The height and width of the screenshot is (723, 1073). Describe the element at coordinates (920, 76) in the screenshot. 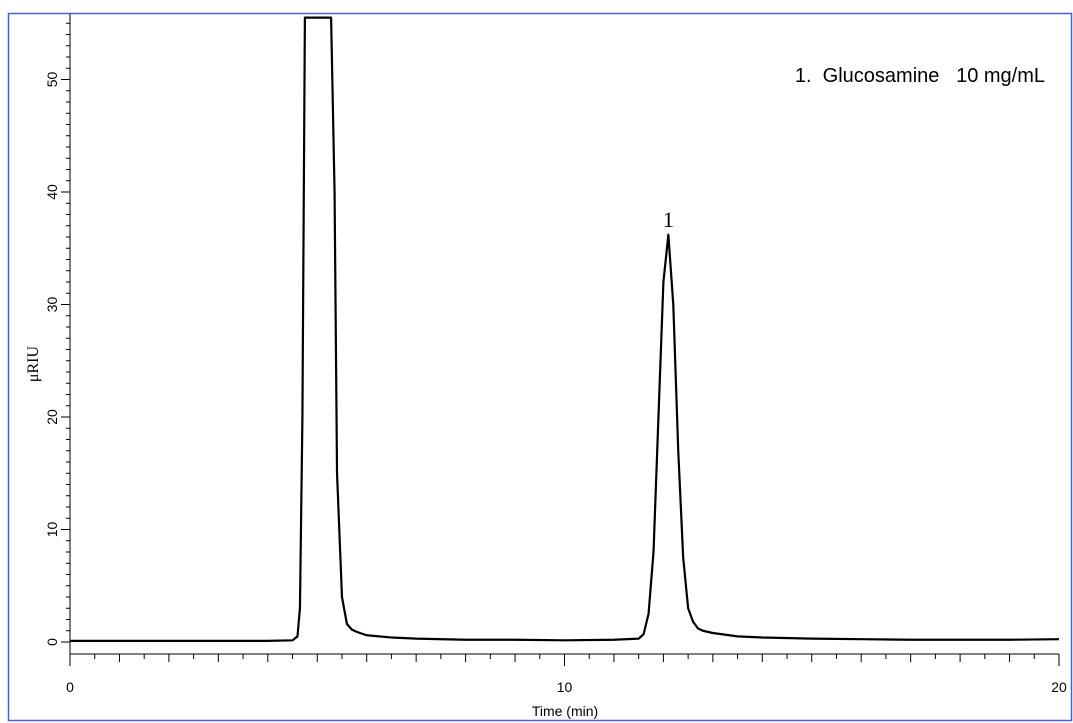

I see `legend-annotation: 1. Glucosamine 10 mg/mL` at that location.